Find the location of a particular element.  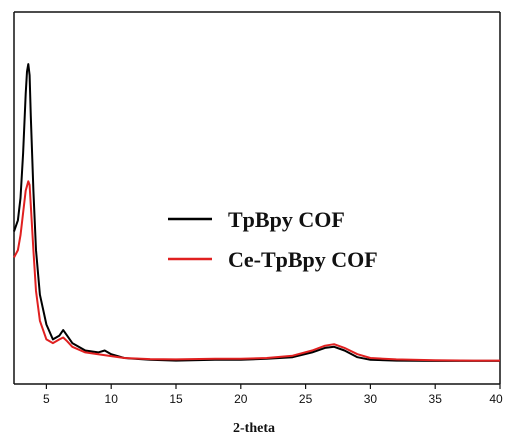

x-tick-label-35: 35 is located at coordinates (436, 399).